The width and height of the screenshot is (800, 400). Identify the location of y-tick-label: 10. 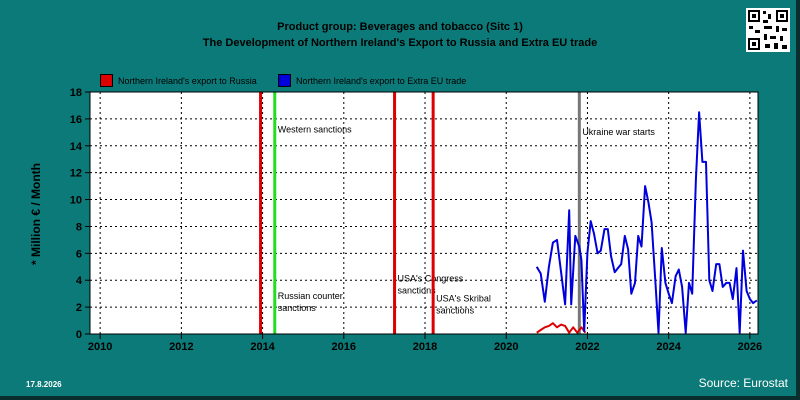
(76, 201).